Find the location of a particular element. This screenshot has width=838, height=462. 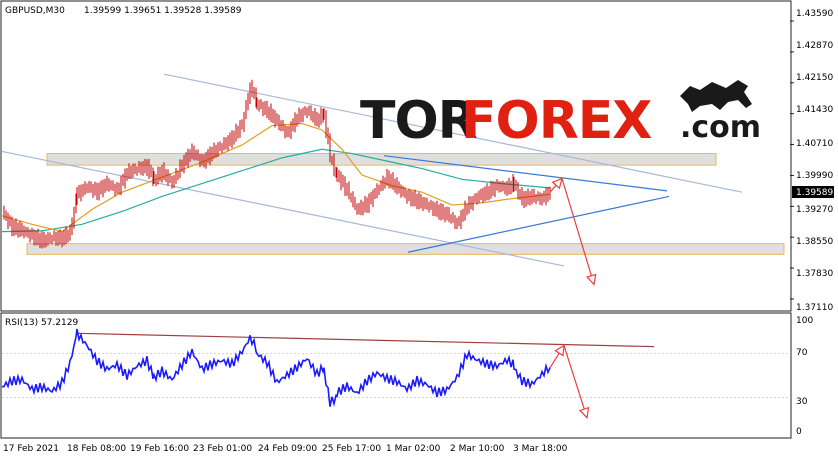

zone-support is located at coordinates (405, 249).